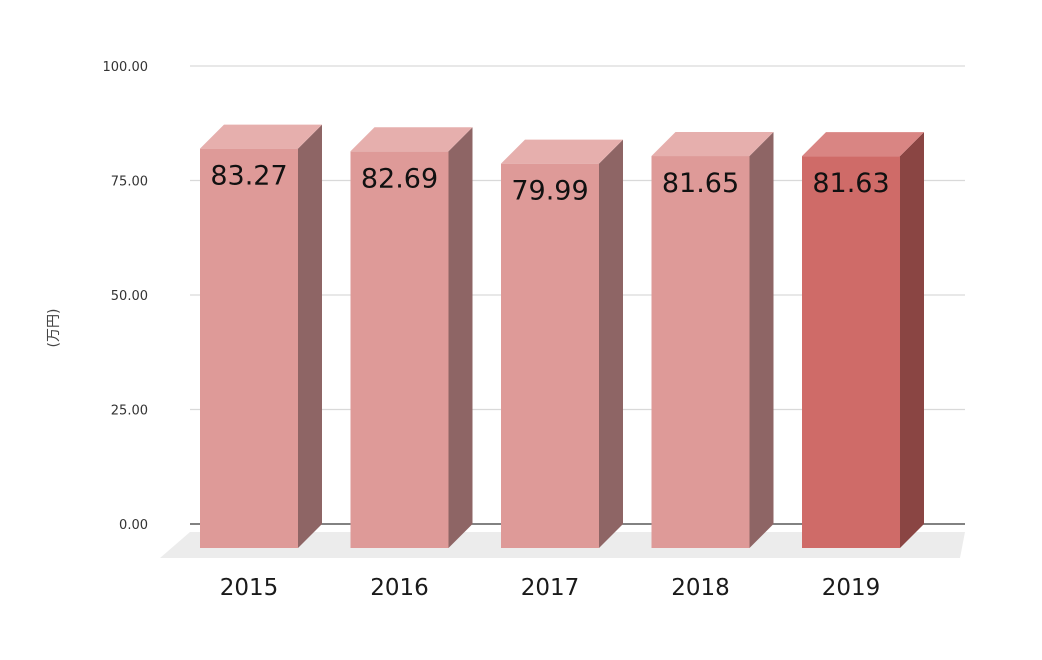  I want to click on x-tick-label: 2019, so click(851, 588).